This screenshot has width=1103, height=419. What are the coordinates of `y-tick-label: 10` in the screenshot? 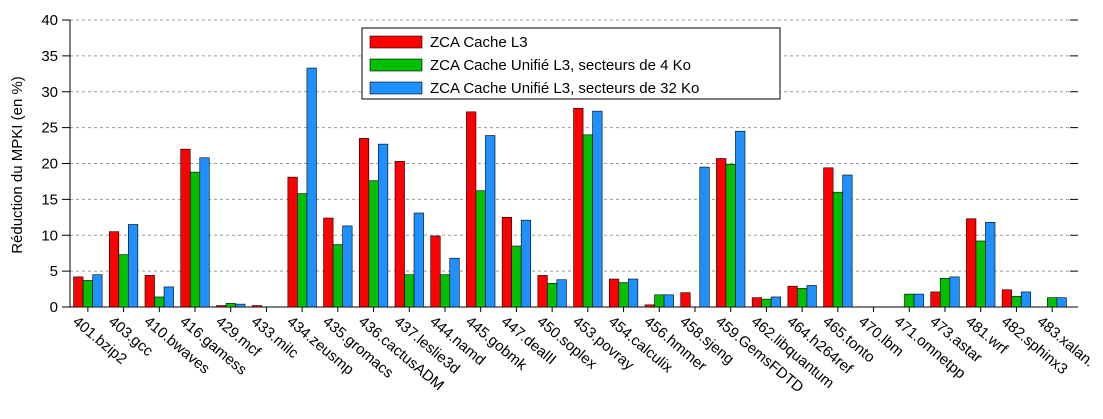 It's located at (49, 235).